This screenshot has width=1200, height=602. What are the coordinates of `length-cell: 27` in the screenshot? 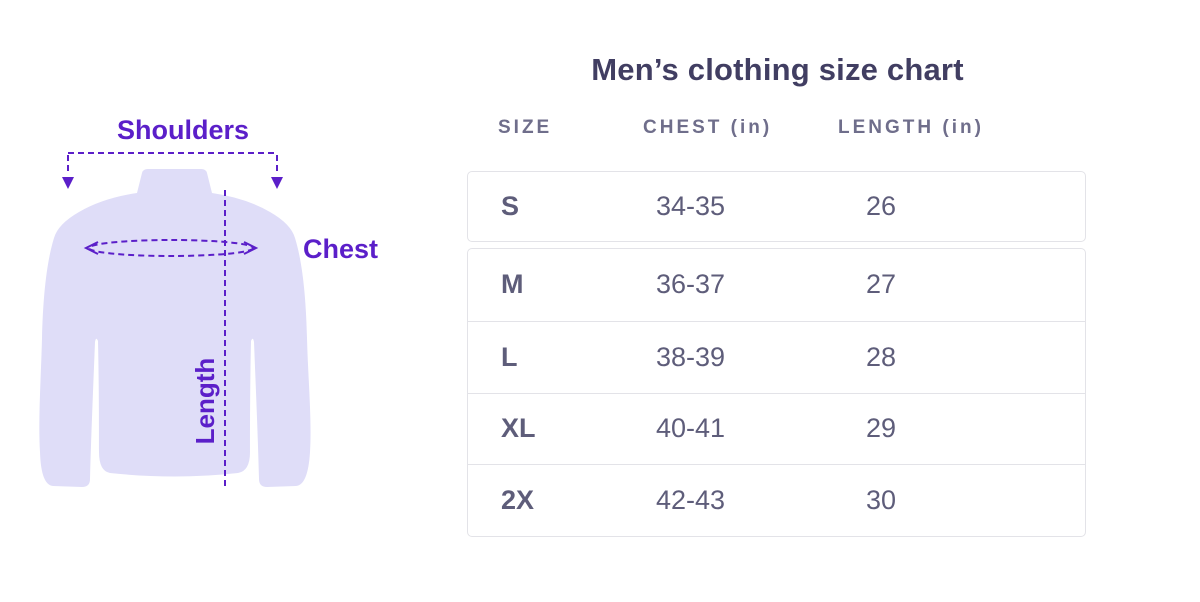 It's located at (881, 284).